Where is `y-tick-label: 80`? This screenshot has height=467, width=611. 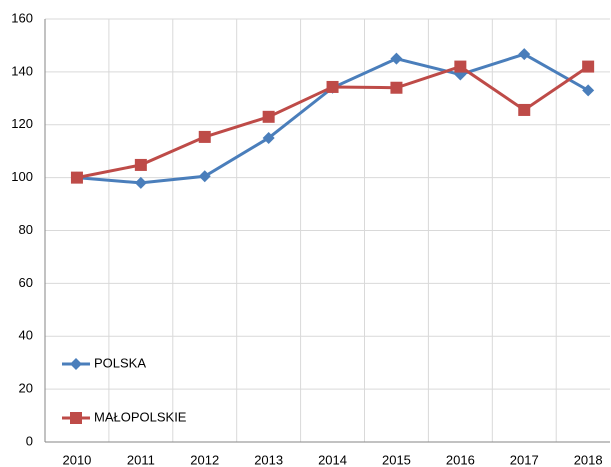
y-tick-label: 80 is located at coordinates (26, 229).